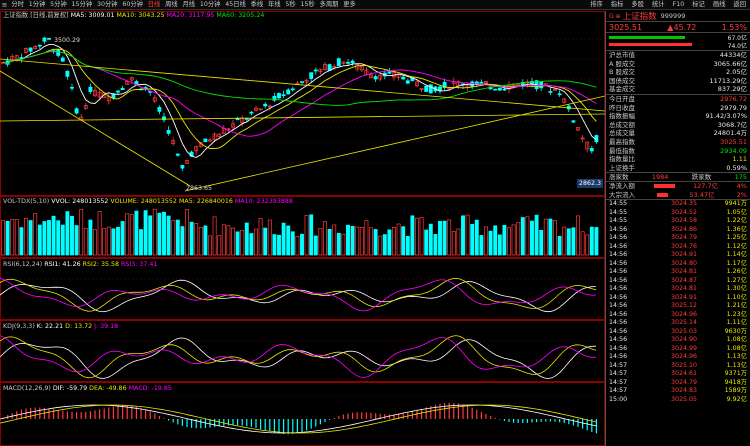 Image resolution: width=750 pixels, height=446 pixels. Describe the element at coordinates (728, 80) in the screenshot. I see `stat-value: 11713.29亿` at that location.